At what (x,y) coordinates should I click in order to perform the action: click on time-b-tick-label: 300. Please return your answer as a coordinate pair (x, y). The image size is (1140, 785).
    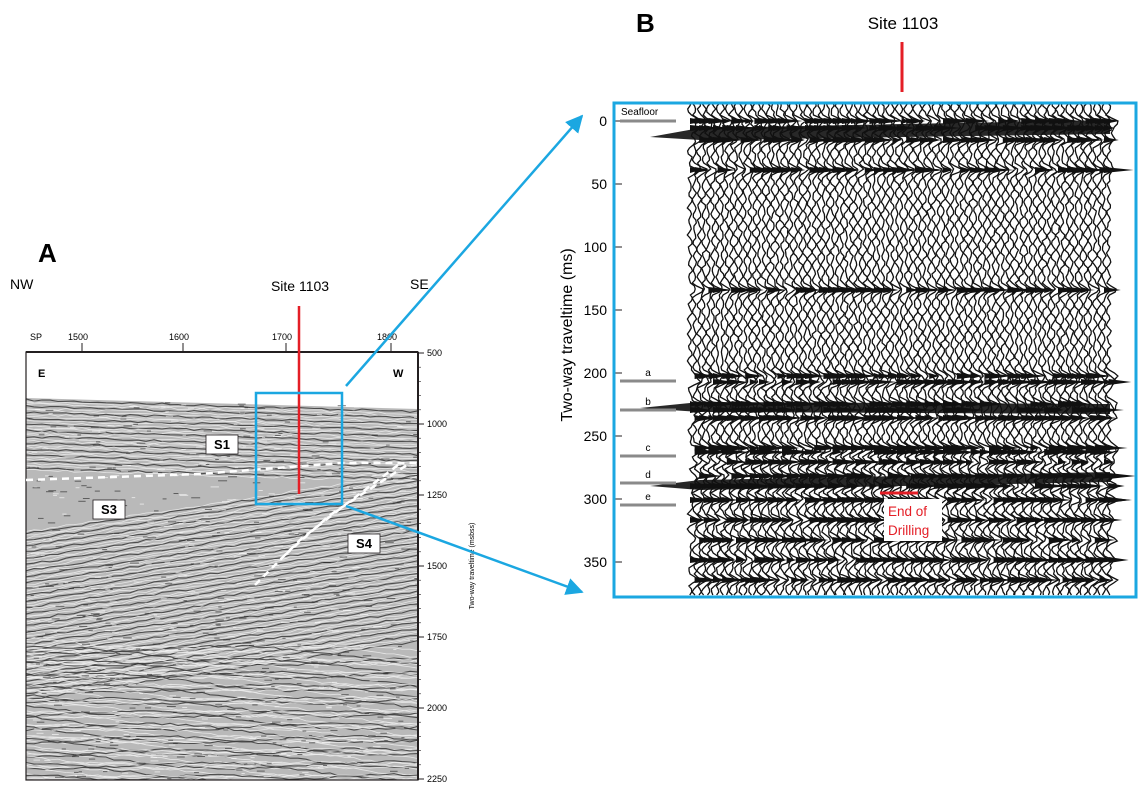
    Looking at the image, I should click on (596, 499).